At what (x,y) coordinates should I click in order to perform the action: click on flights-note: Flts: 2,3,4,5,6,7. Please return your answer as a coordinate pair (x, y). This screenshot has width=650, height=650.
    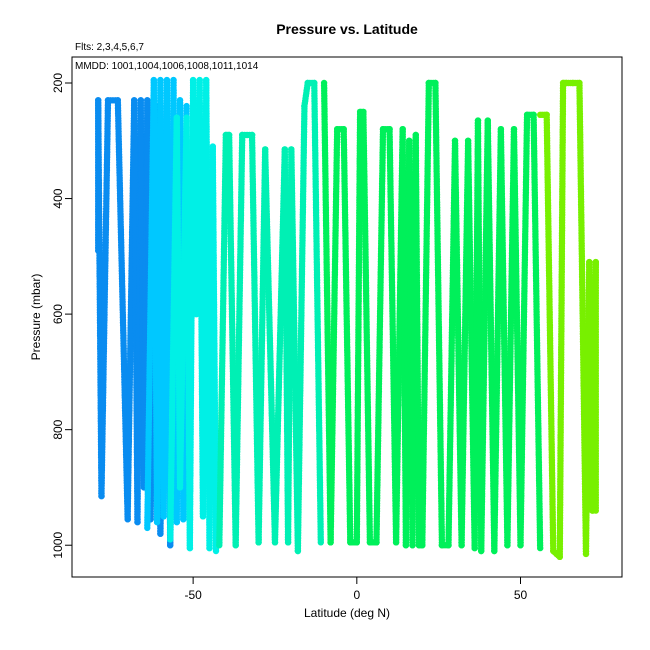
    Looking at the image, I should click on (109, 47).